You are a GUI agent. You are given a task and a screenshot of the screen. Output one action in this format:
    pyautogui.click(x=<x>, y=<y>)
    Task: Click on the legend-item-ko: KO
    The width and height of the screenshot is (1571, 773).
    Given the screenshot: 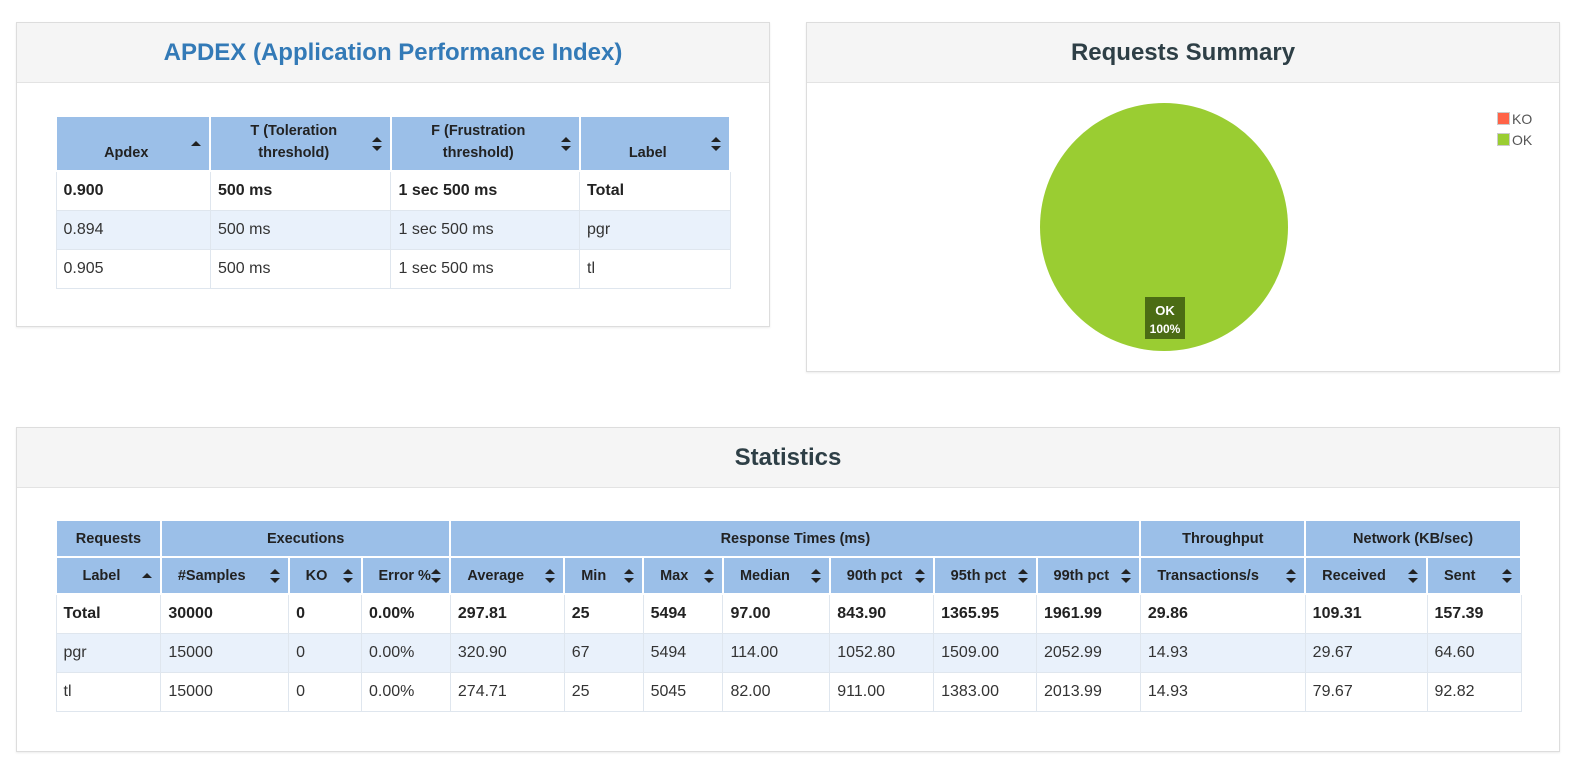 What is the action you would take?
    pyautogui.click(x=1514, y=118)
    